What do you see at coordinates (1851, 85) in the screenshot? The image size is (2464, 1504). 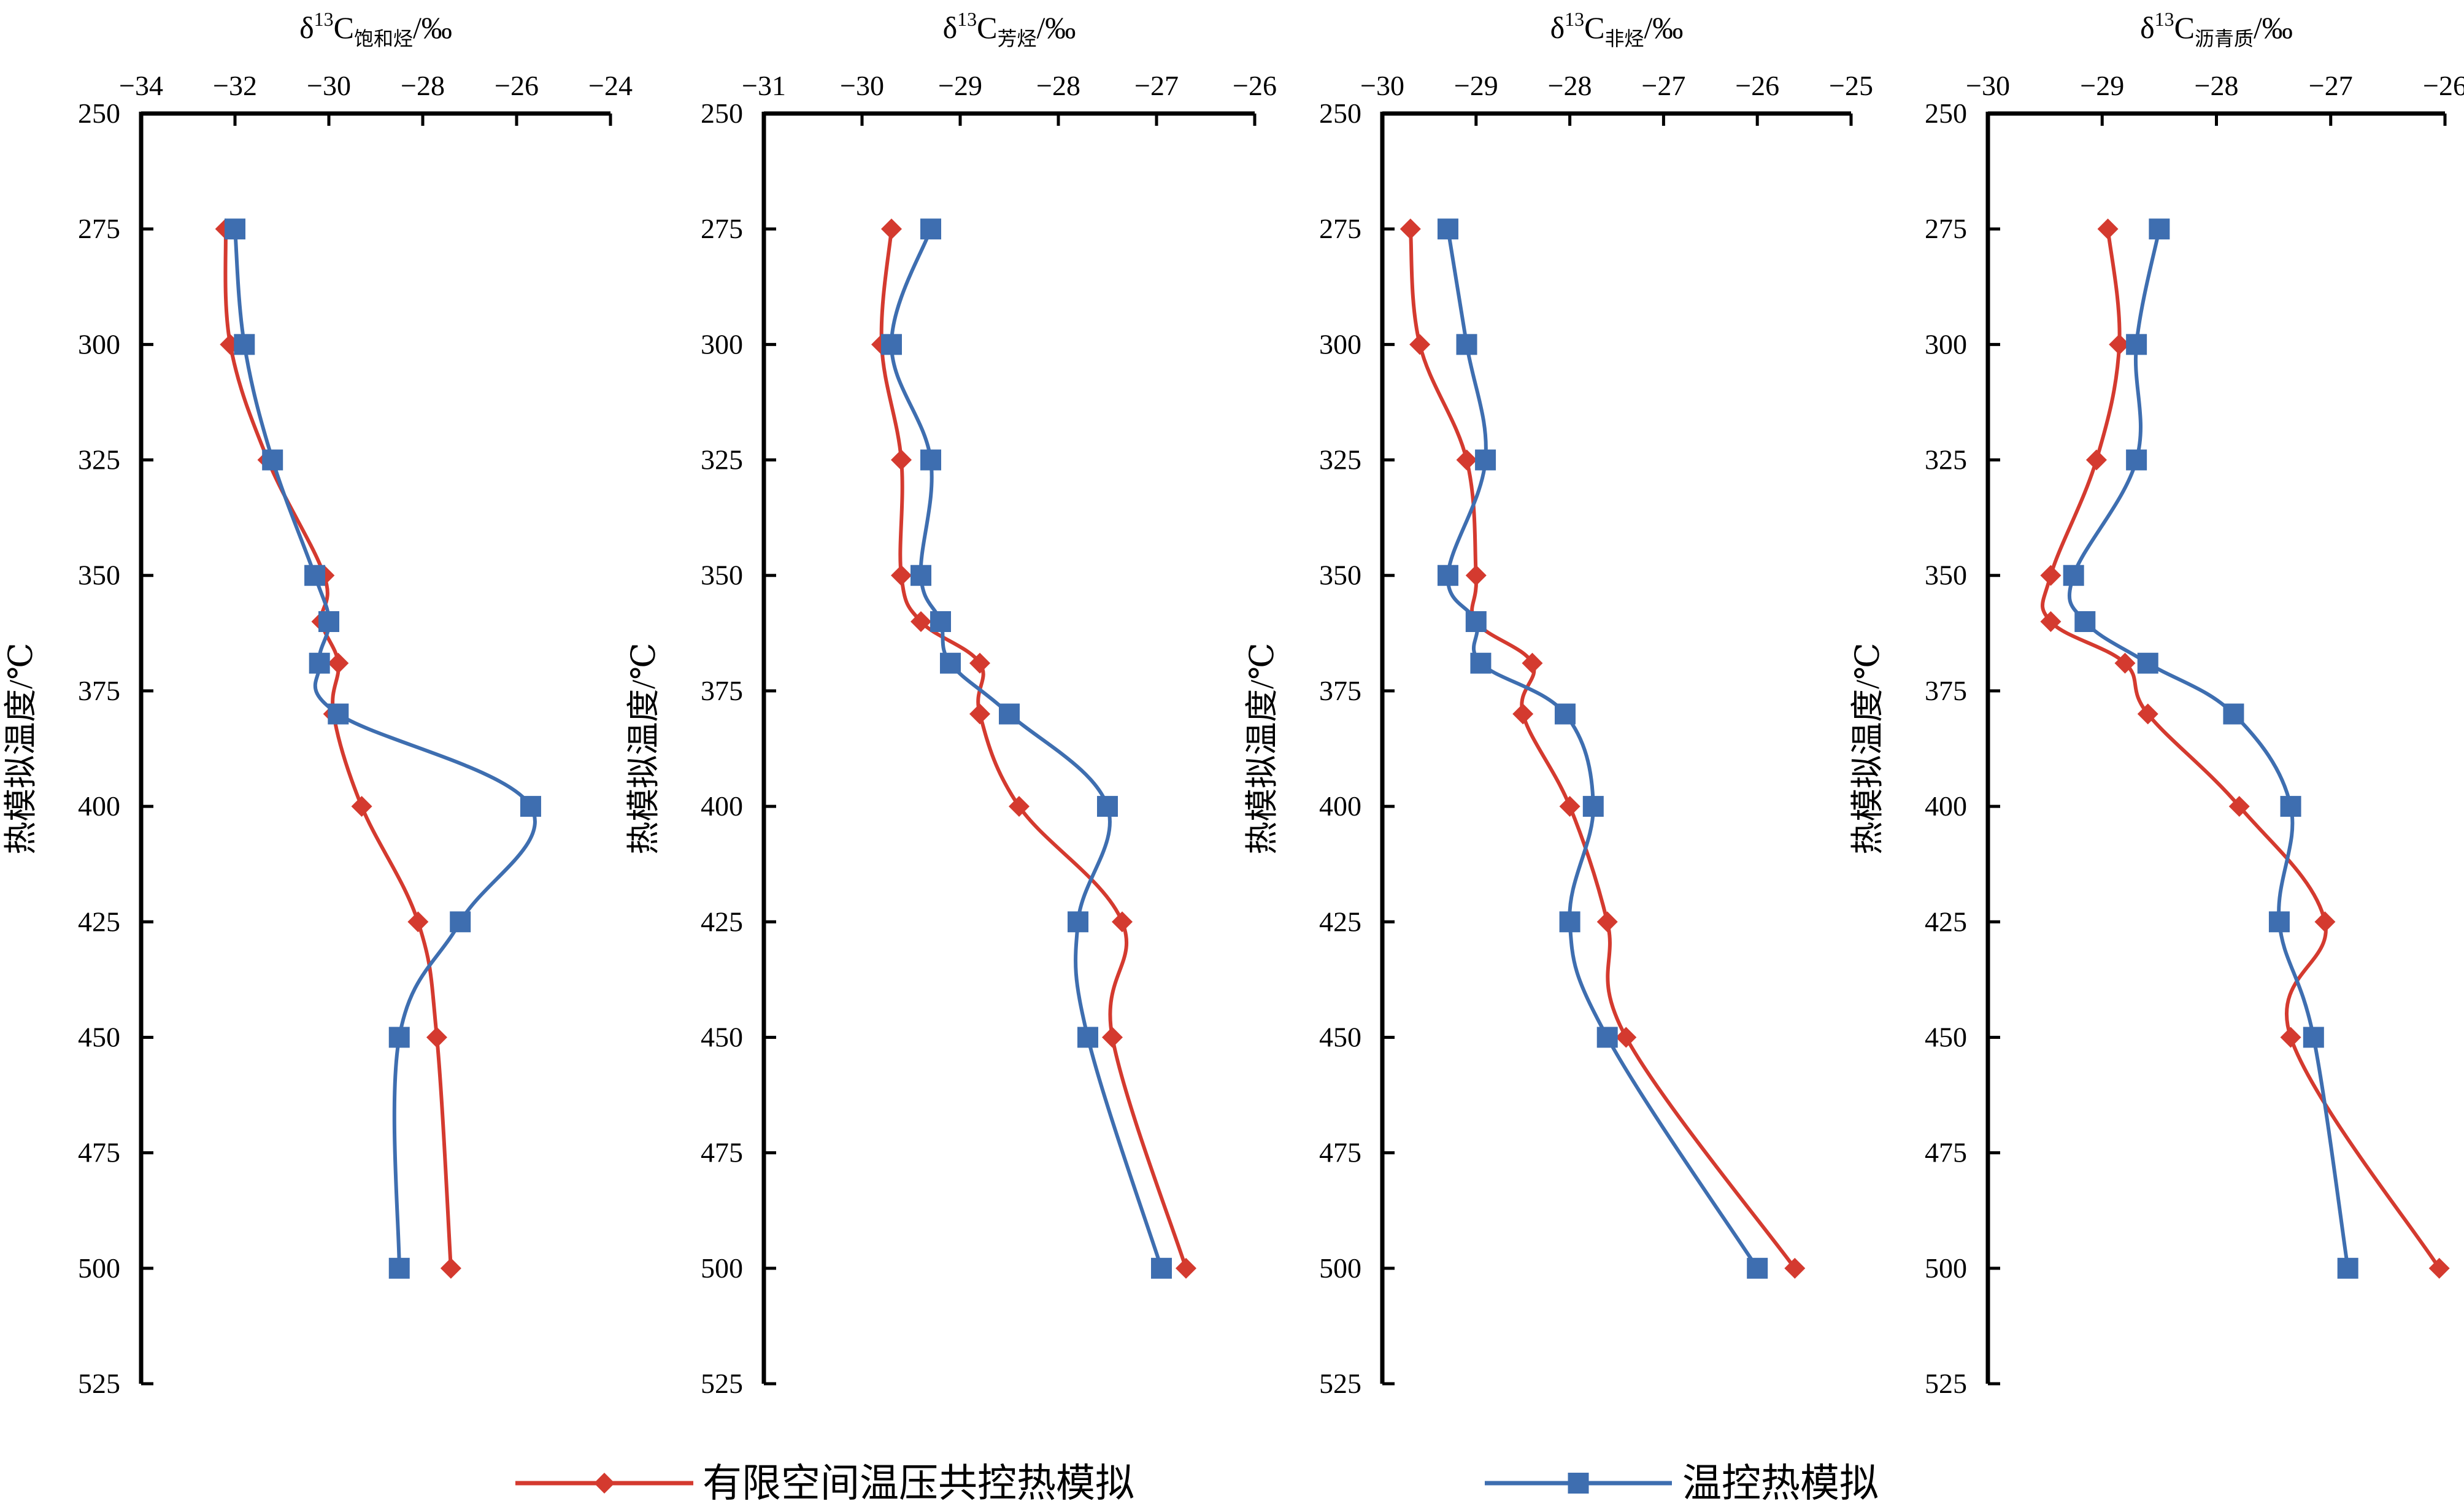 I see `x-tick-label: −25` at bounding box center [1851, 85].